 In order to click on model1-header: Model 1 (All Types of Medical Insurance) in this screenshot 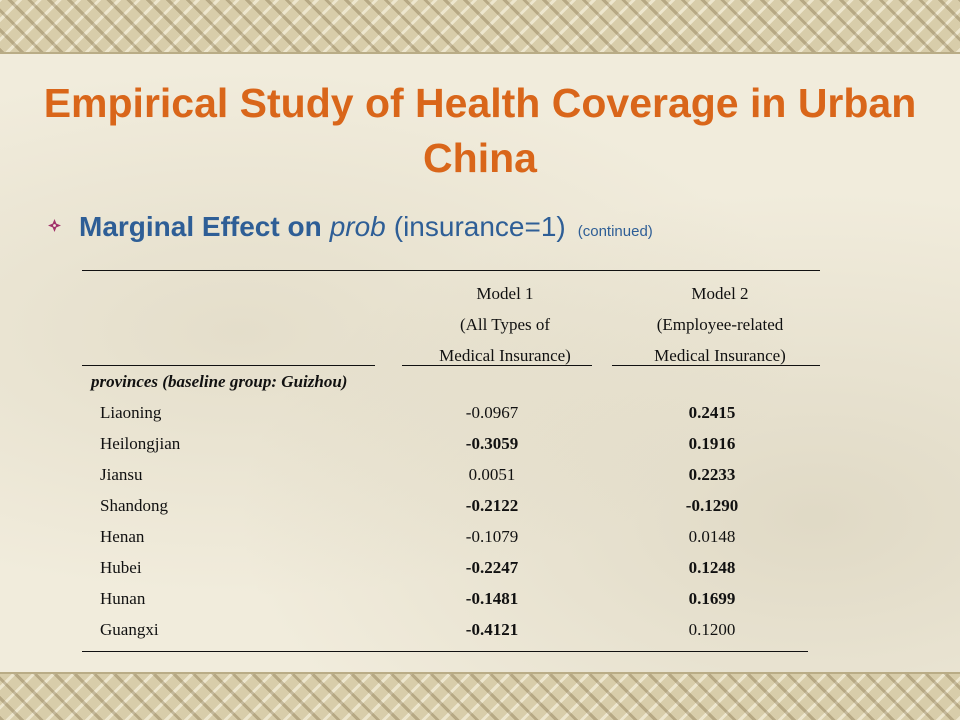, I will do `click(505, 324)`.